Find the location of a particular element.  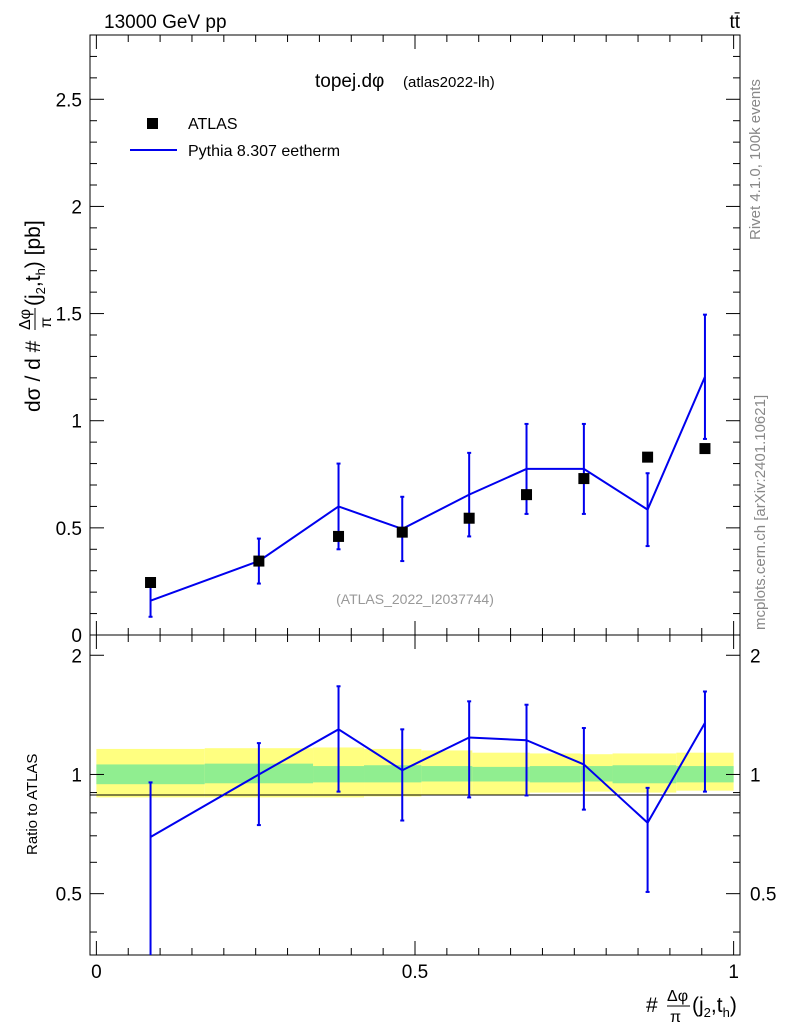

ratio-xlabel-frac-num: Δφ is located at coordinates (677, 996).